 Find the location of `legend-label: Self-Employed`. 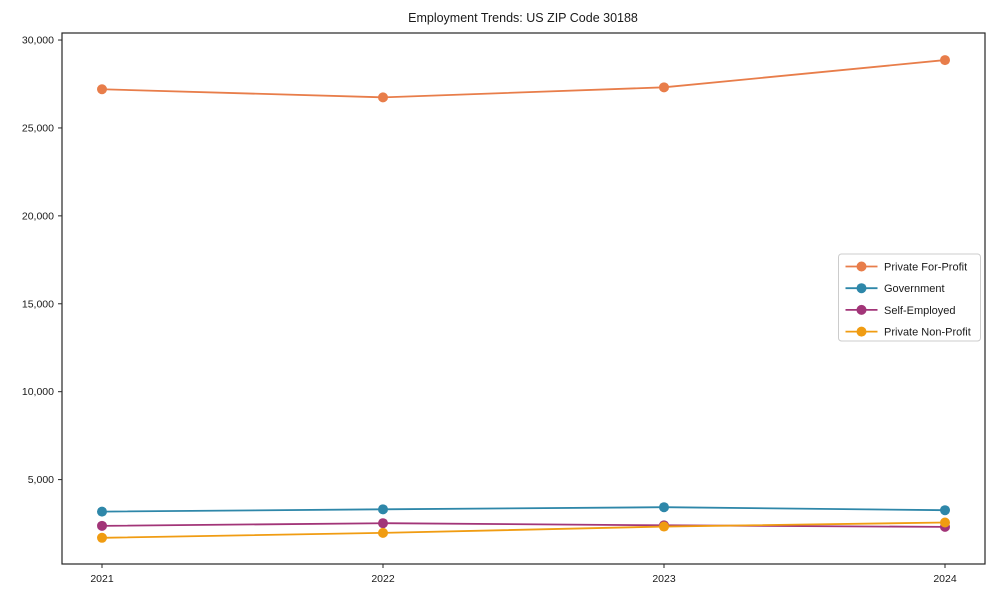

legend-label: Self-Employed is located at coordinates (920, 311).